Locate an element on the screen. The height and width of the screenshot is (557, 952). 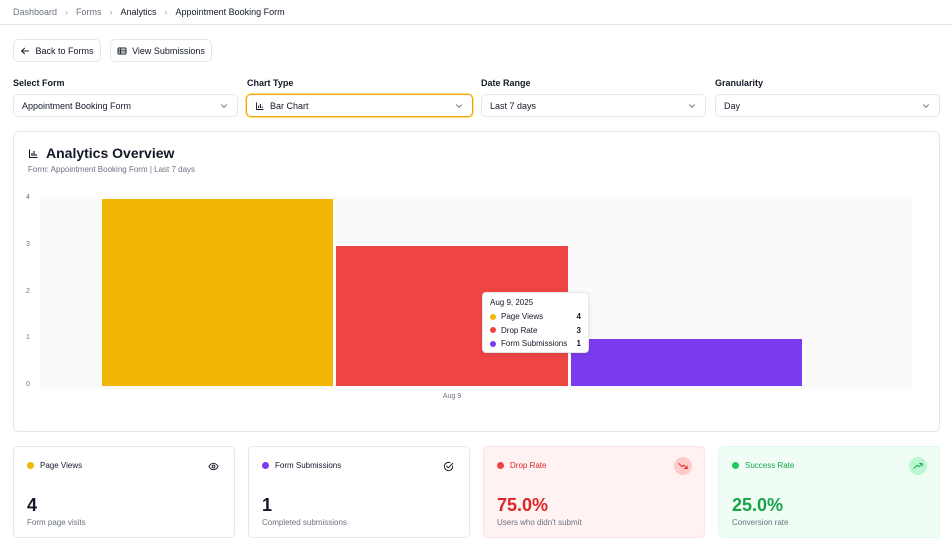
breadcrumb-analytics: Analytics is located at coordinates (138, 12).